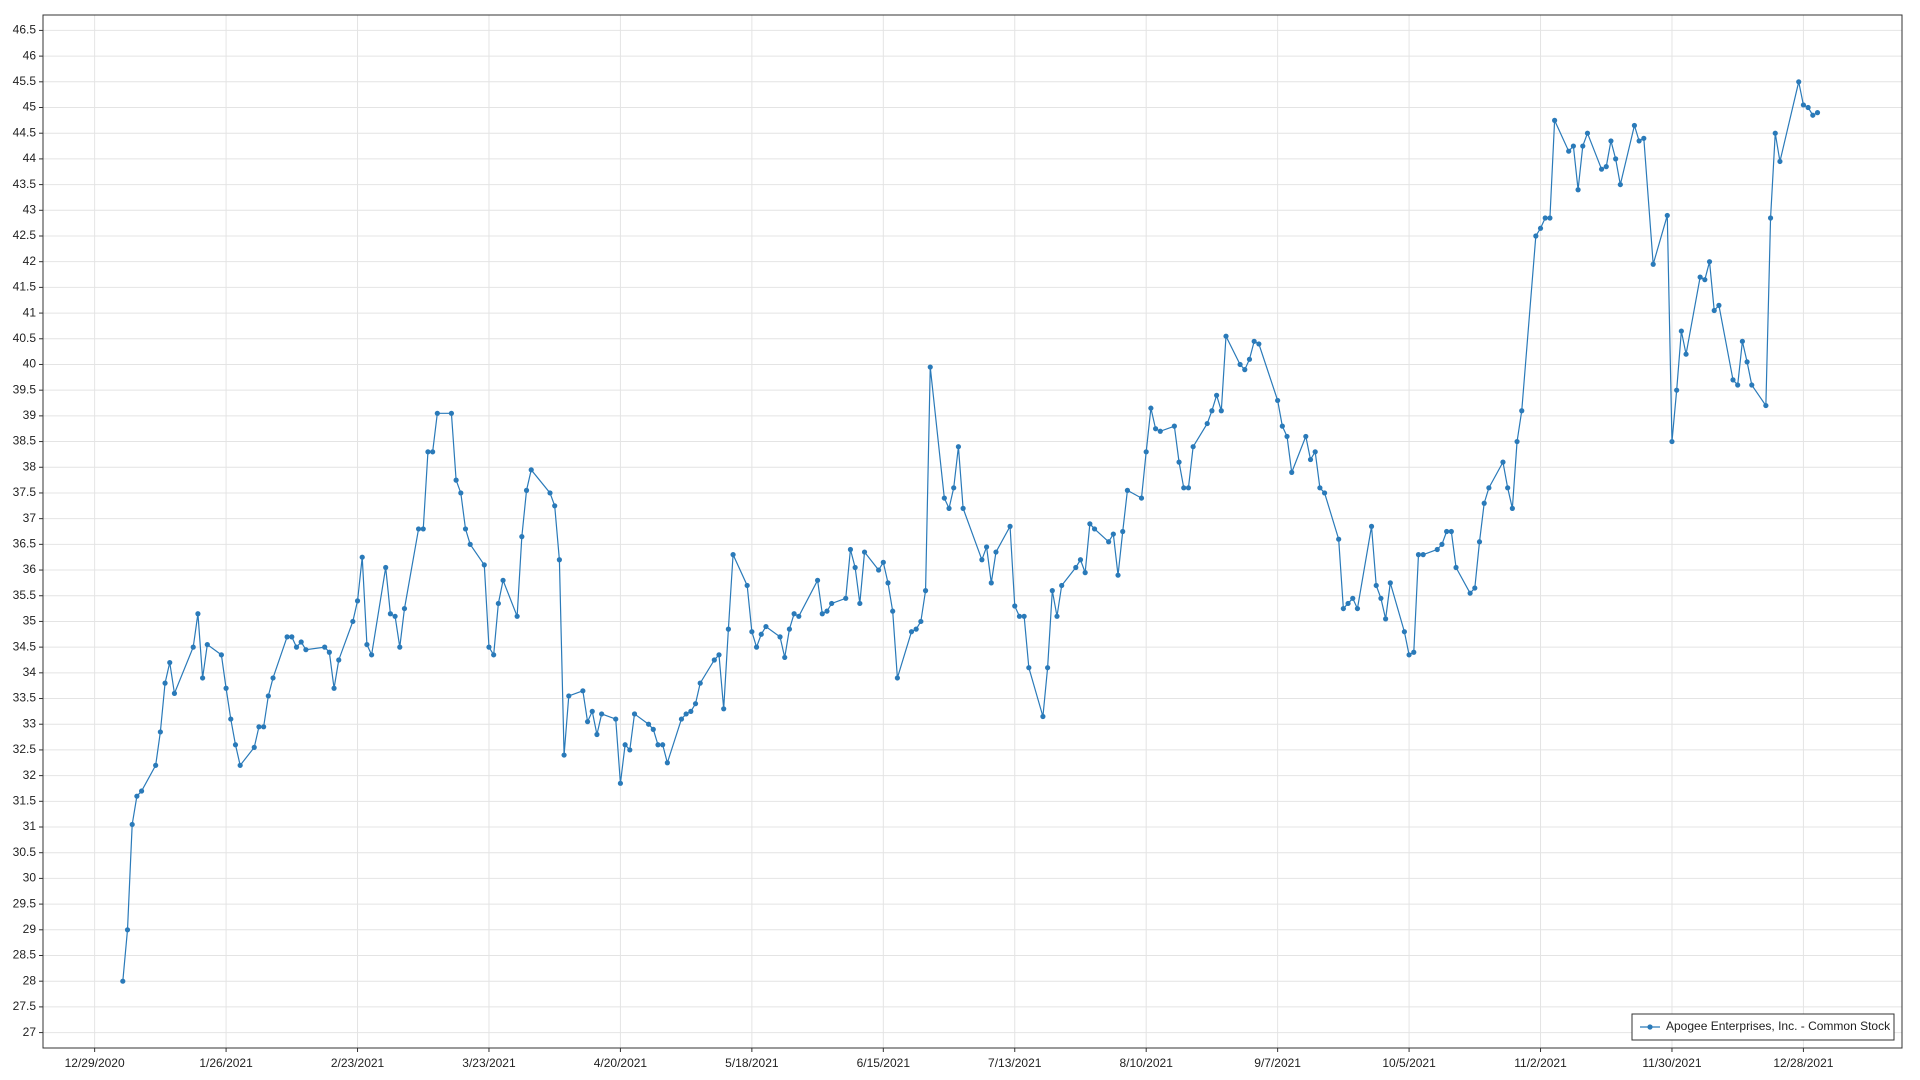 The height and width of the screenshot is (1080, 1920). I want to click on x-tick-label: 1/26/2021, so click(226, 1063).